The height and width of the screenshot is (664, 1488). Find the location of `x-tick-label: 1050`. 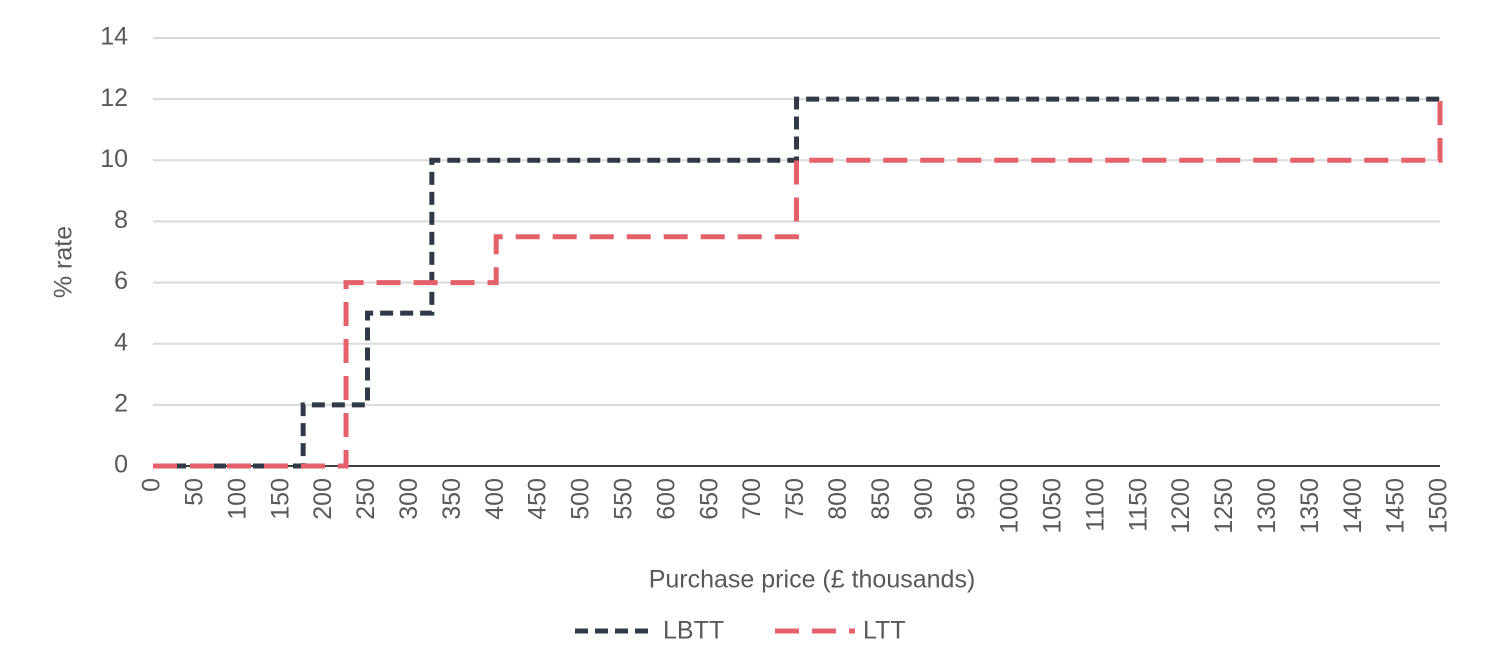

x-tick-label: 1050 is located at coordinates (1053, 506).